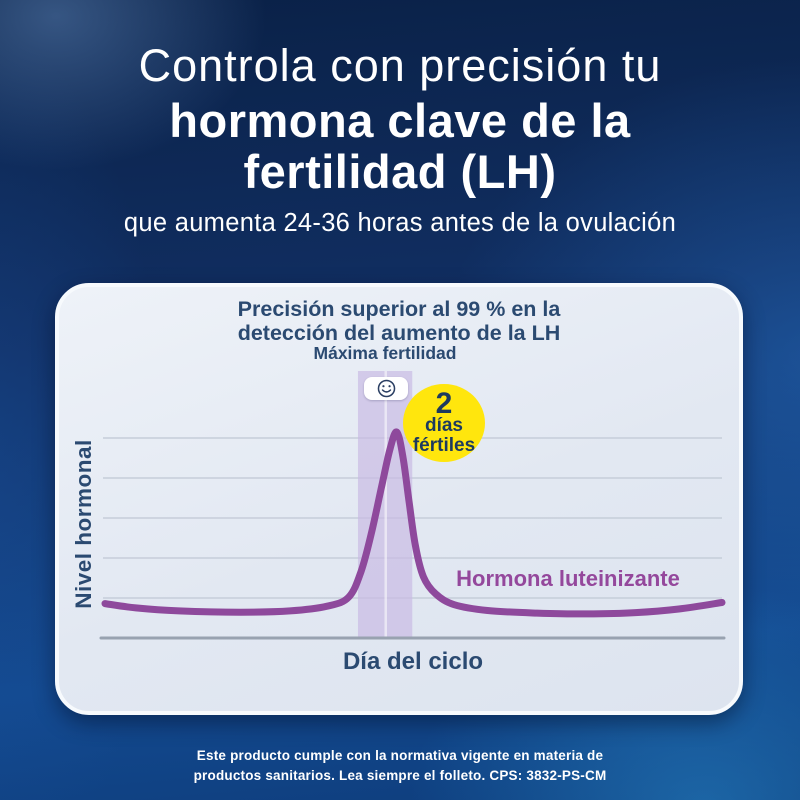  I want to click on fertile-days-badge: 2 días fértiles, so click(444, 423).